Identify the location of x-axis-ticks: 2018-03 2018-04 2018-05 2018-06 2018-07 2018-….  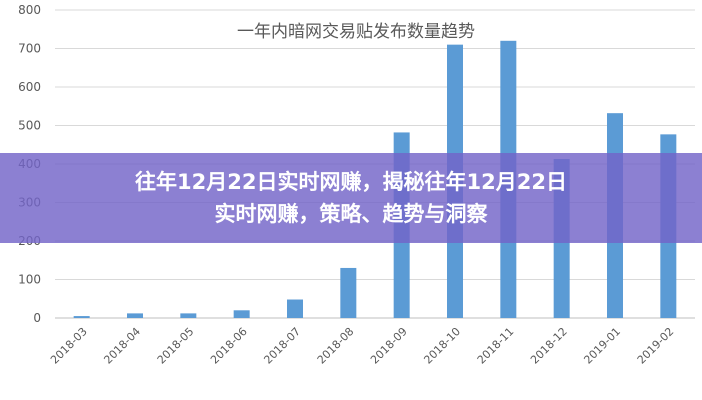
(362, 346).